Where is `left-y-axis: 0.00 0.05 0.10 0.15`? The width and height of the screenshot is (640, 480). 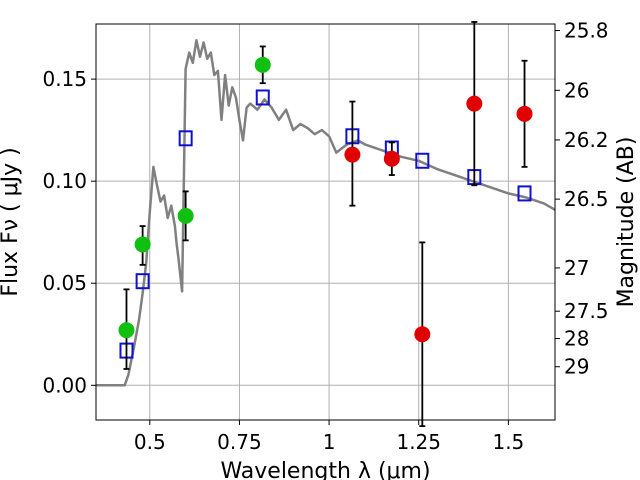
left-y-axis: 0.00 0.05 0.10 0.15 is located at coordinates (69, 232).